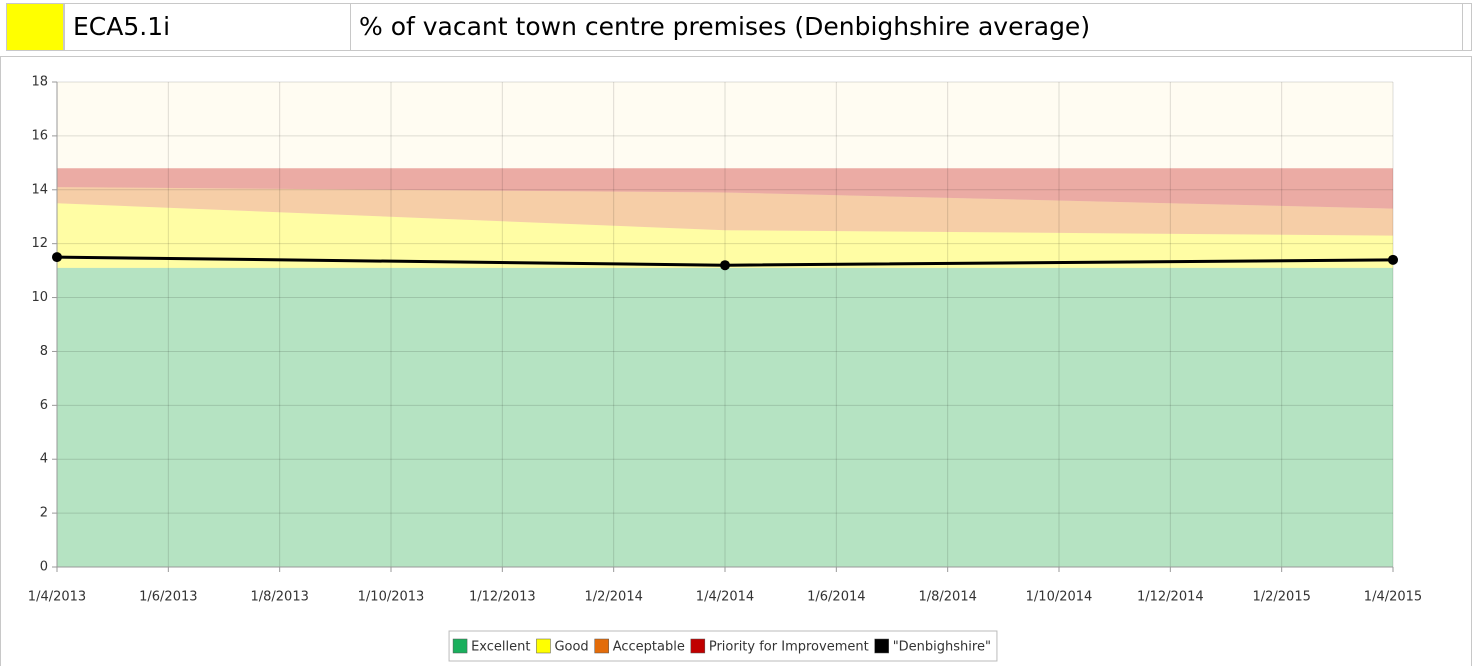 Image resolution: width=1472 pixels, height=666 pixels. Describe the element at coordinates (391, 597) in the screenshot. I see `x-tick-label: 1/10/2013` at that location.